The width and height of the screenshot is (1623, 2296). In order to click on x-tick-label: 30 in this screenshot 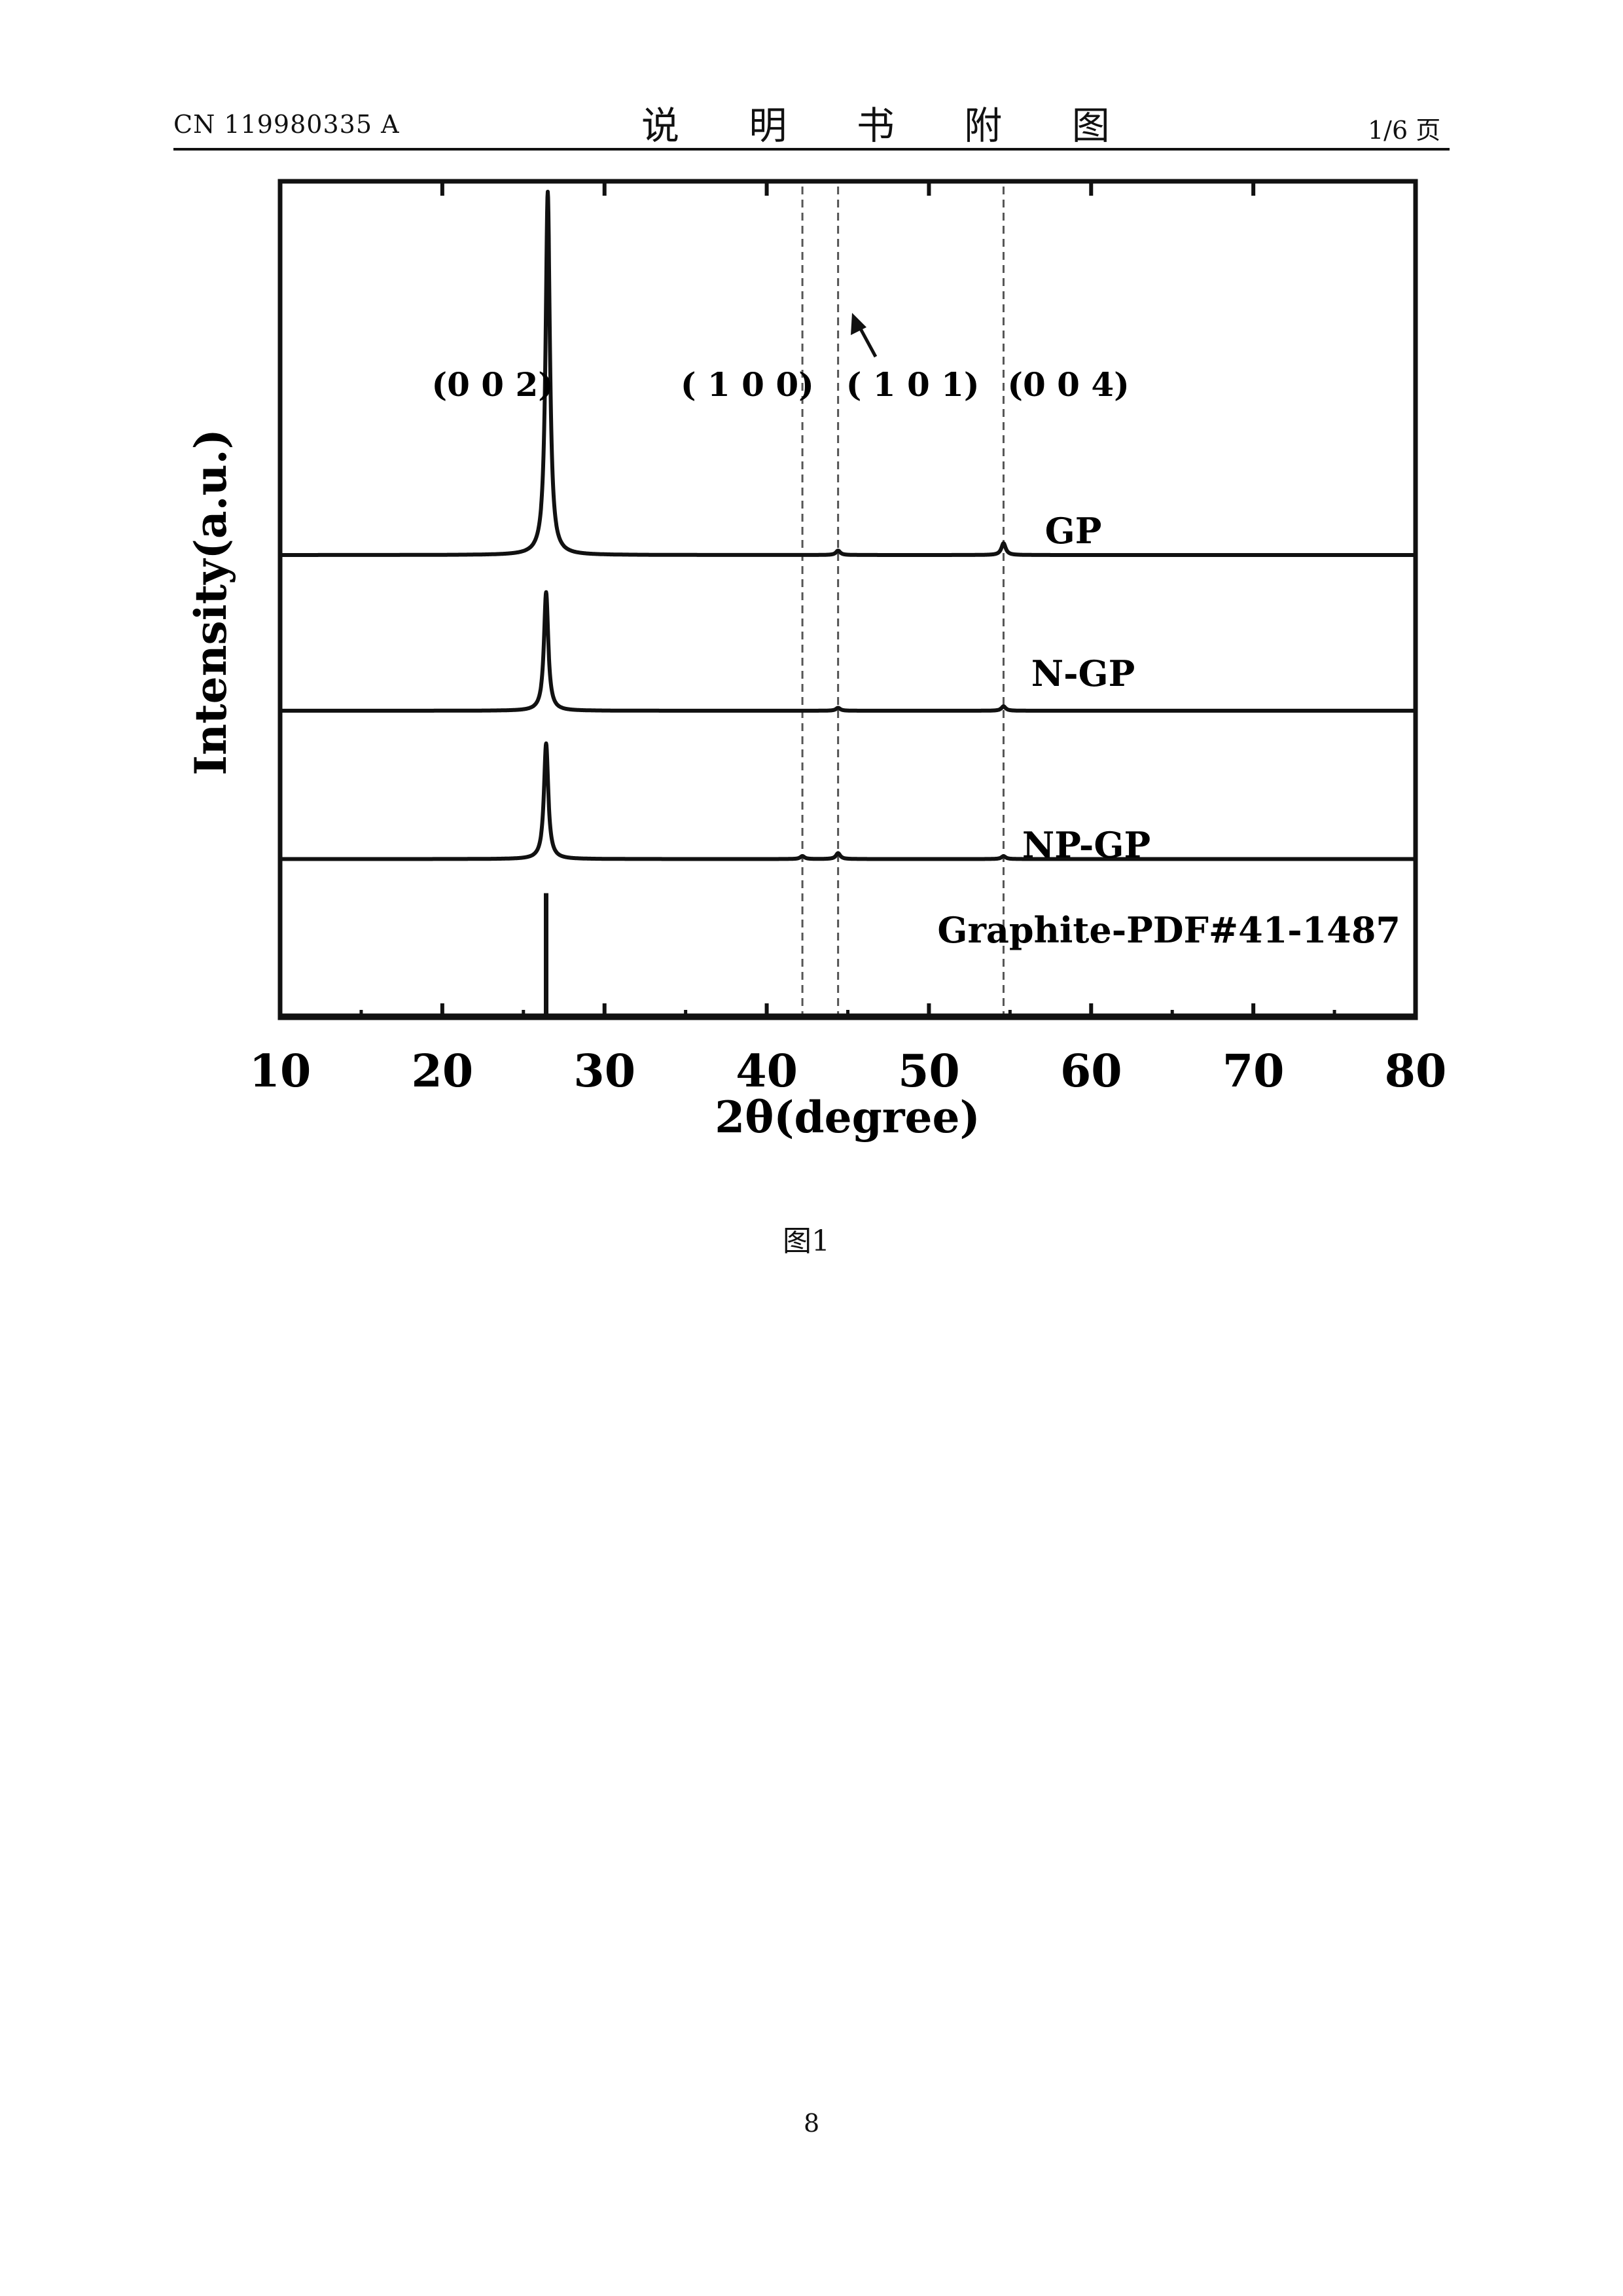, I will do `click(604, 1071)`.